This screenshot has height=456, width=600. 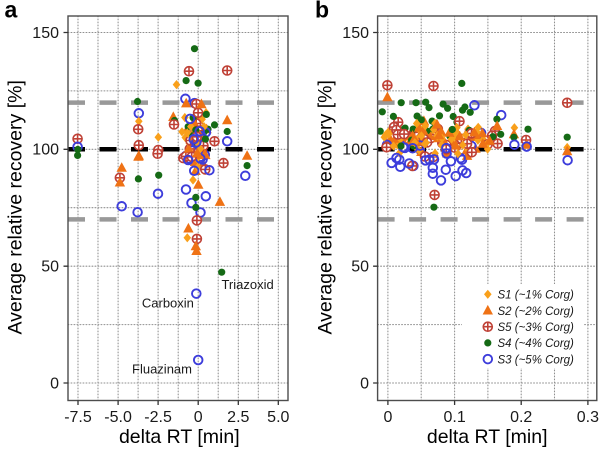 I want to click on svg-text: -5.0, so click(x=118, y=417).